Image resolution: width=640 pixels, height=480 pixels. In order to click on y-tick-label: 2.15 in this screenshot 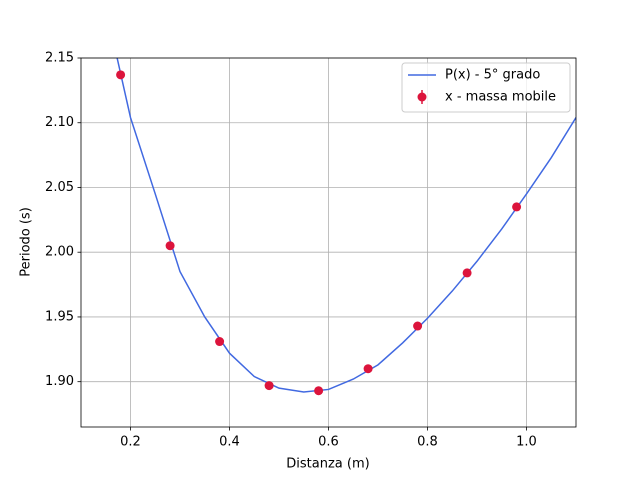, I will do `click(59, 58)`.